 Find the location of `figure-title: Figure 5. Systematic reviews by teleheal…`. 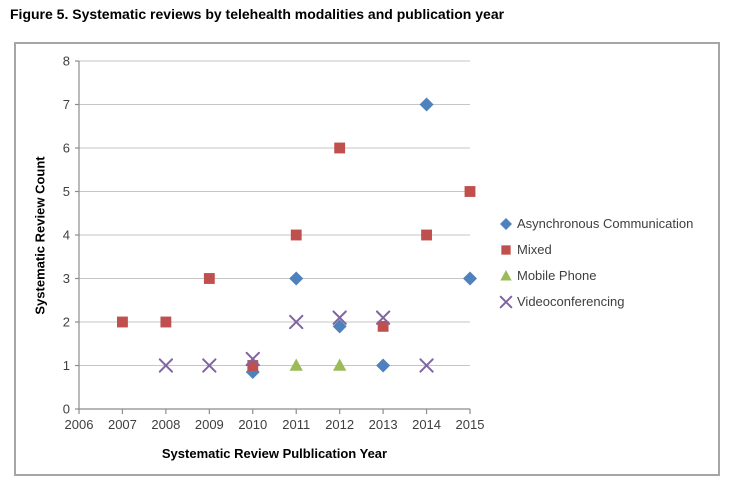

figure-title: Figure 5. Systematic reviews by teleheal… is located at coordinates (257, 14).